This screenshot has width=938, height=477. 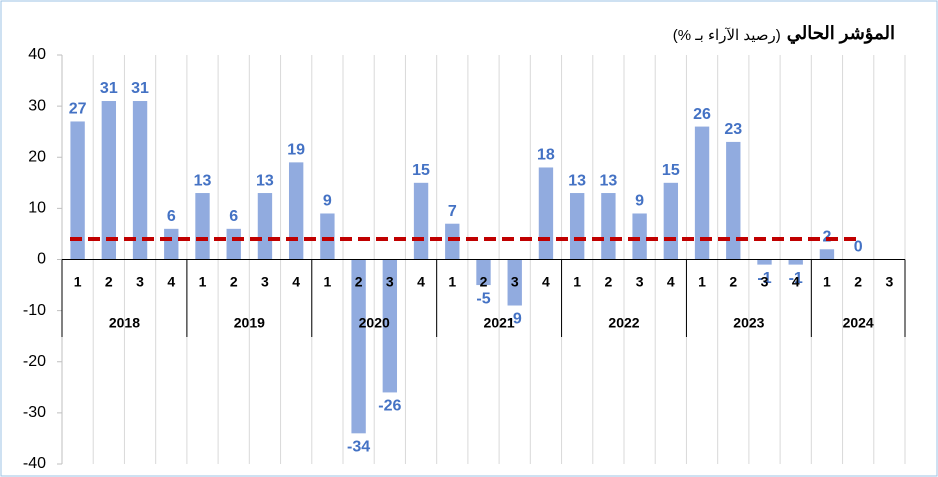 I want to click on chart-title: المؤشر الحالي, so click(x=841, y=33).